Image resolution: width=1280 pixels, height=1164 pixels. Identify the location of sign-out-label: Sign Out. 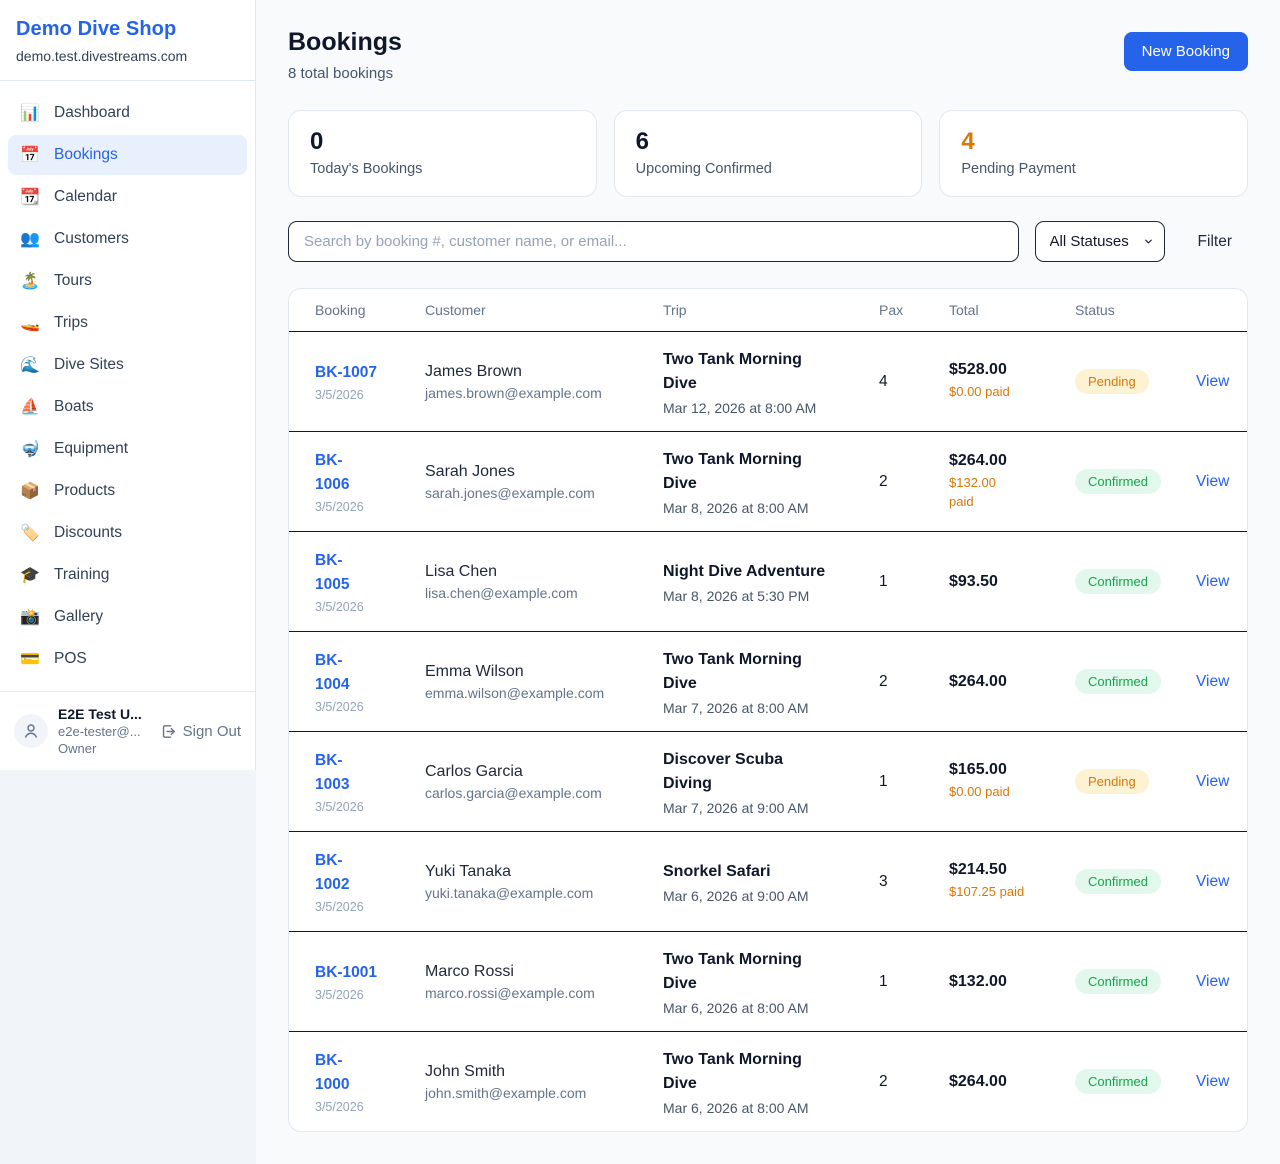
(211, 731).